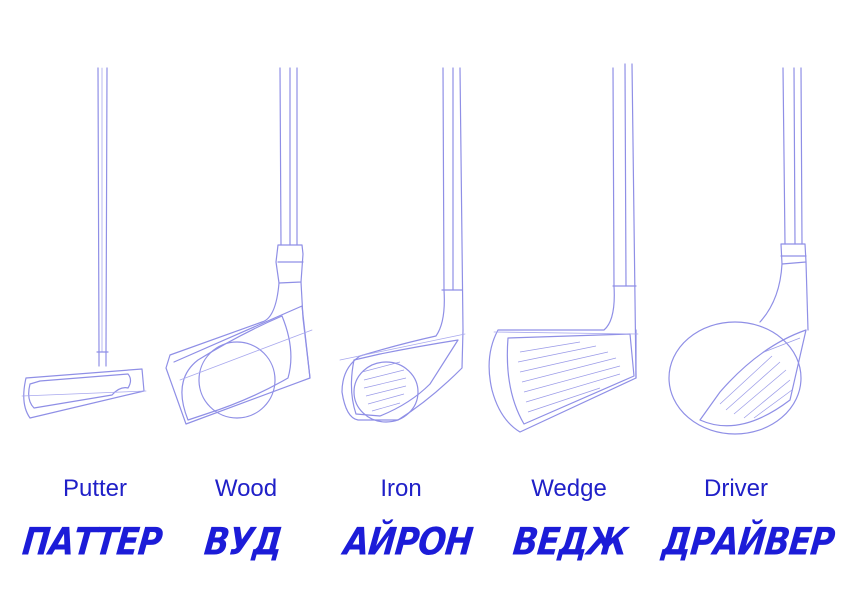 Image resolution: width=843 pixels, height=596 pixels. Describe the element at coordinates (748, 541) in the screenshot. I see `driver-label-ru: ДРАЙВЕР` at that location.